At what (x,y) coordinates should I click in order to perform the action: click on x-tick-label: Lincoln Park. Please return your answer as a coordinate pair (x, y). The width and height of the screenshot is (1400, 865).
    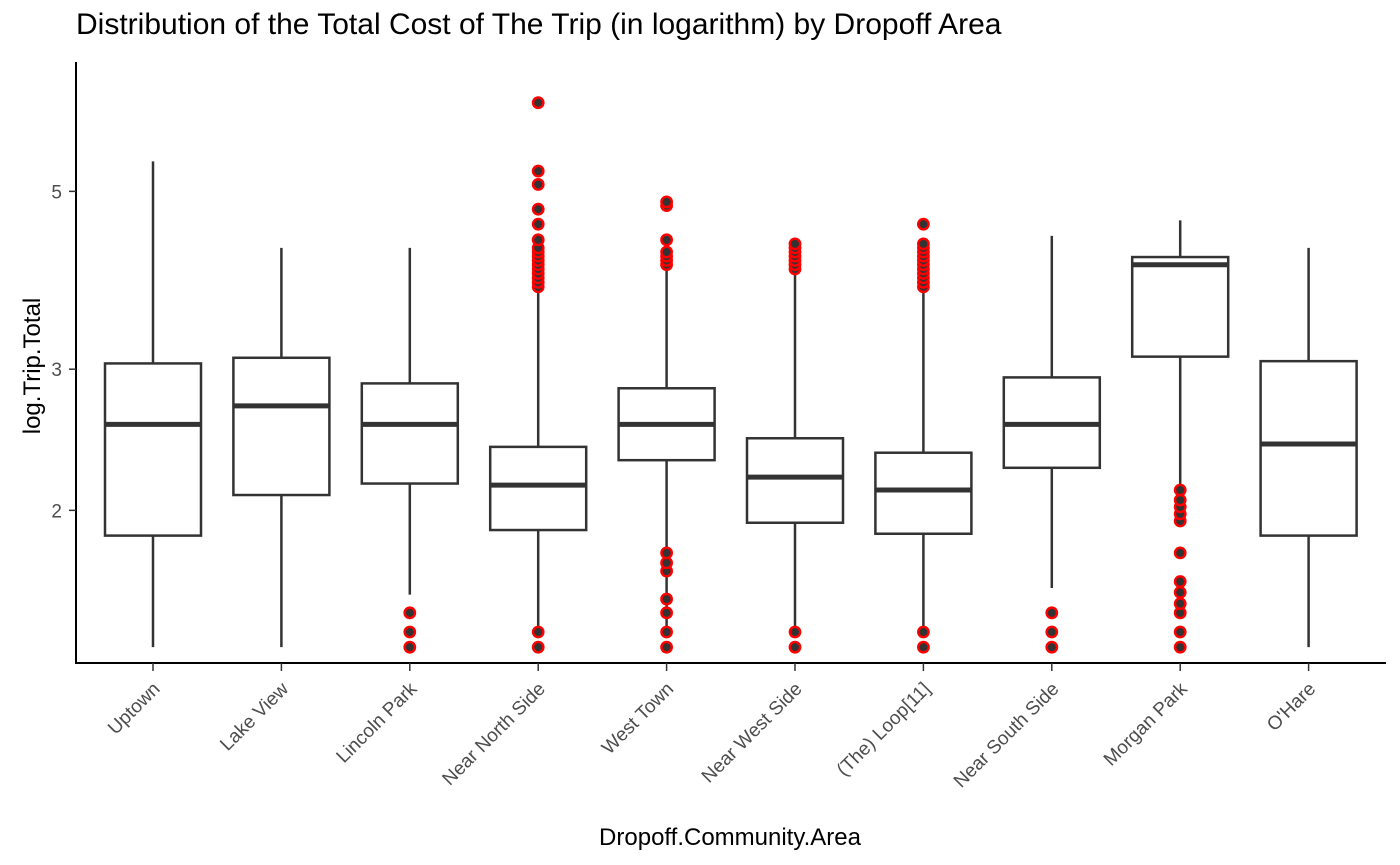
    Looking at the image, I should click on (377, 722).